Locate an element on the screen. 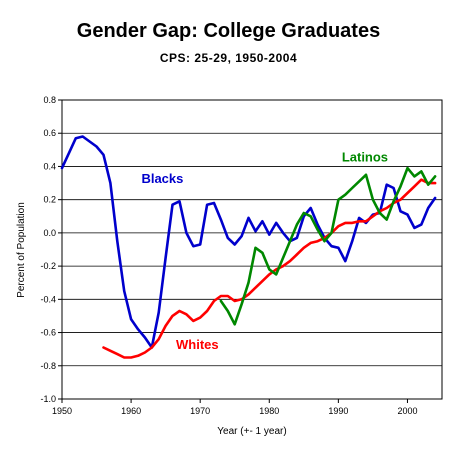  y-tick-label: 0.4 is located at coordinates (49, 166).